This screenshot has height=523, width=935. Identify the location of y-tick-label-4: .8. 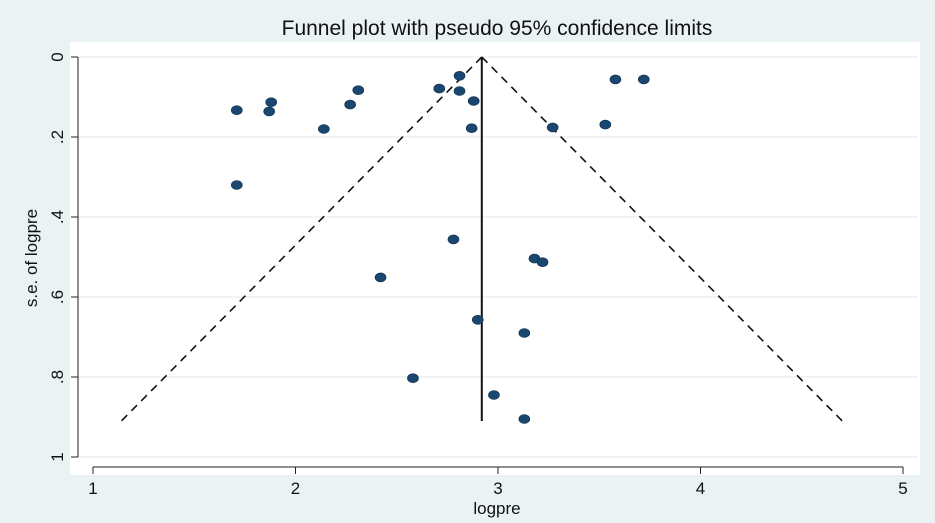
(57, 377).